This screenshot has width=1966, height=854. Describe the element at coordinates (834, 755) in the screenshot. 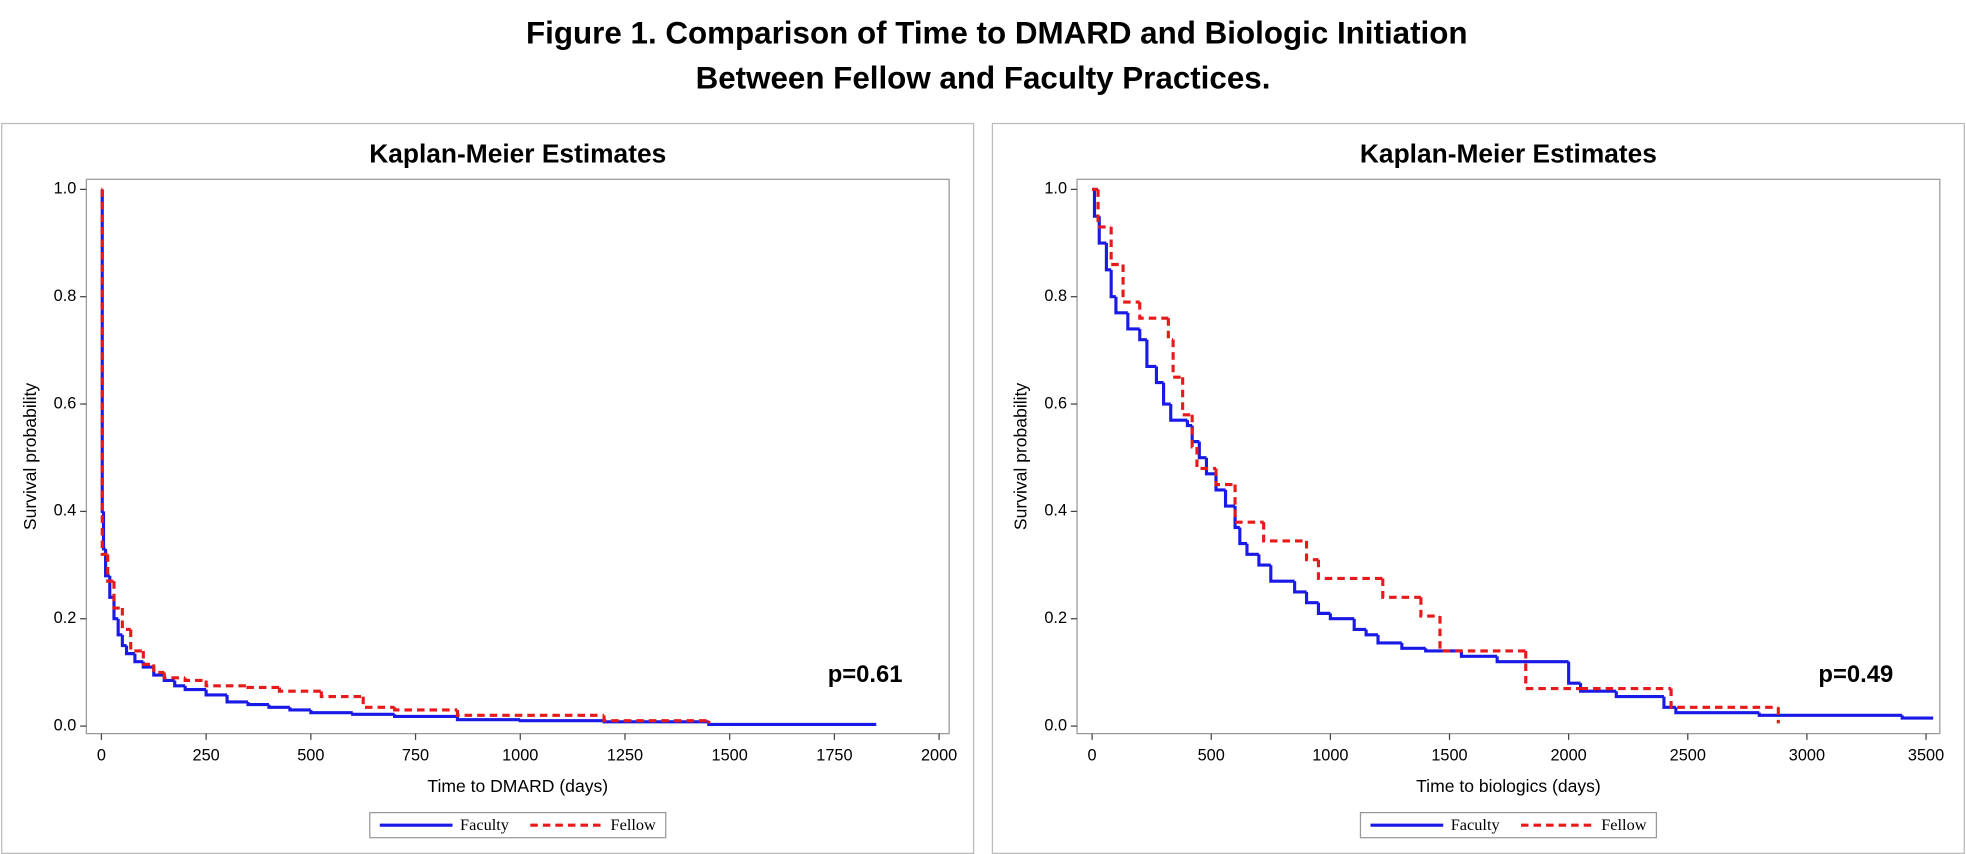

I see `x-tick-label: 1750` at that location.